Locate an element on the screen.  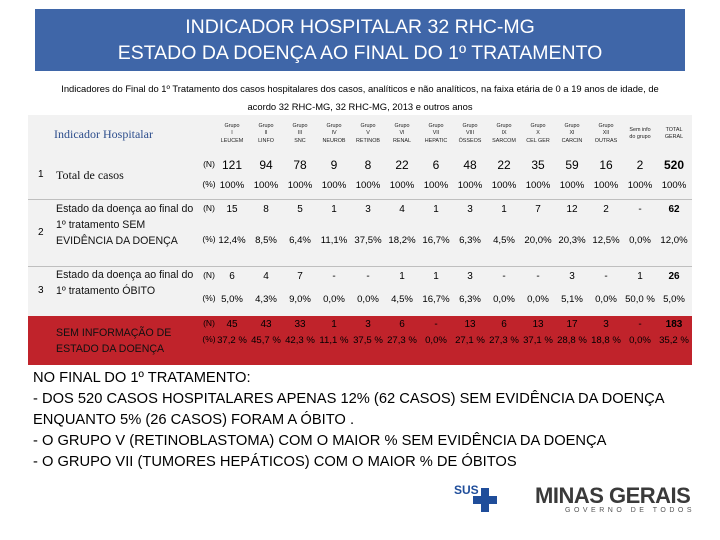
group-header-line: SNC is located at coordinates (300, 140).